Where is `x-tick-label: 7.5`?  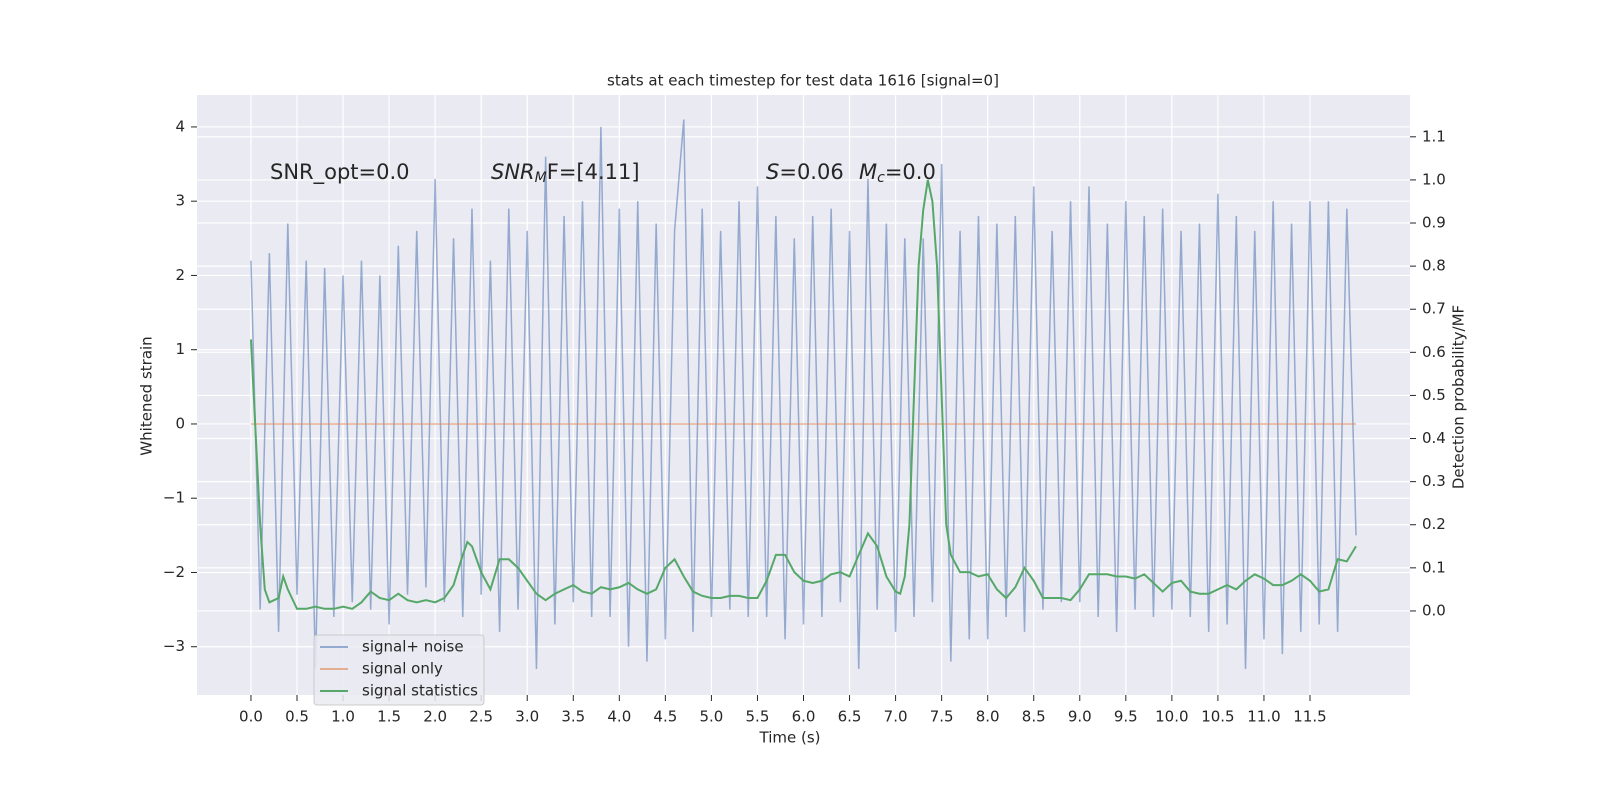
x-tick-label: 7.5 is located at coordinates (942, 717).